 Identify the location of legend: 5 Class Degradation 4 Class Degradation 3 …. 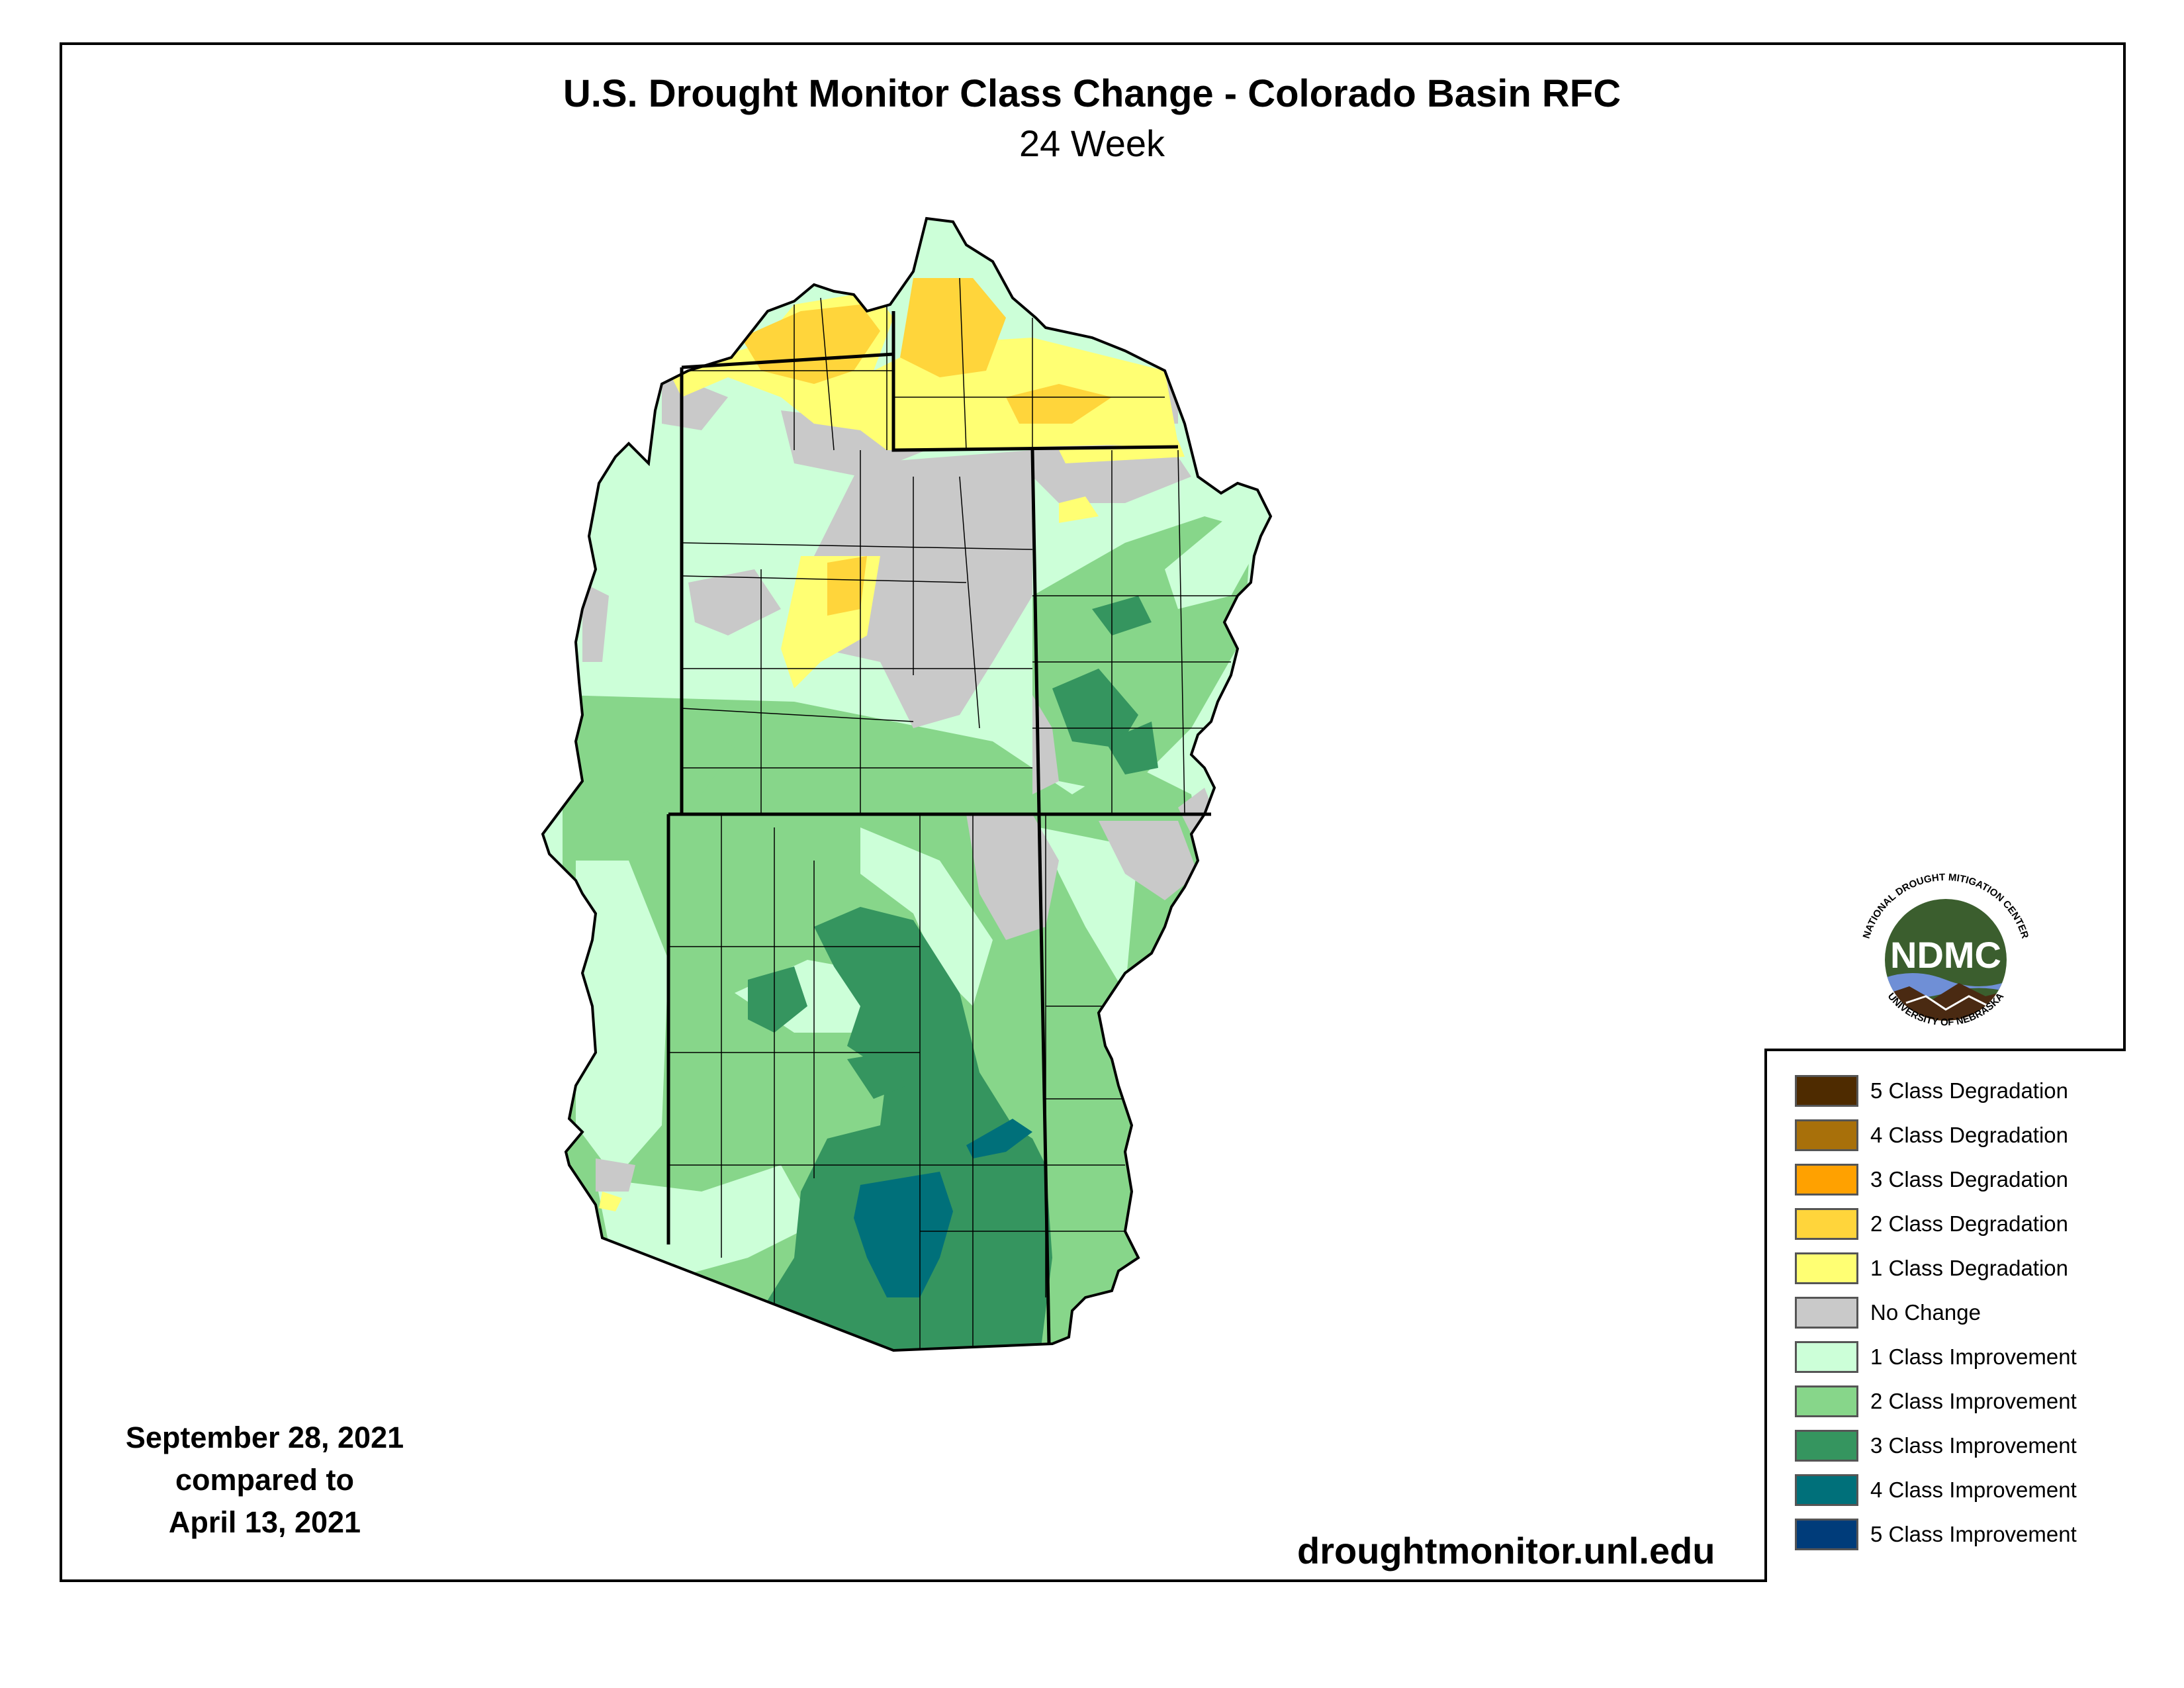
(1945, 1315).